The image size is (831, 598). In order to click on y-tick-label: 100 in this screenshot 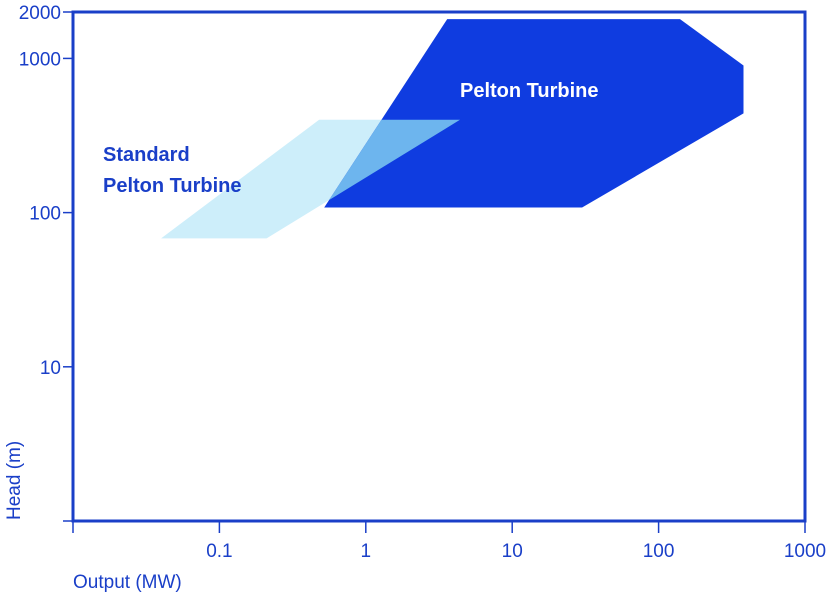, I will do `click(45, 214)`.